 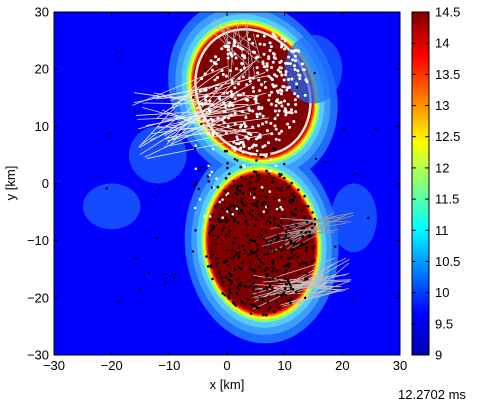 I want to click on x-tick-label: 10, so click(x=284, y=365).